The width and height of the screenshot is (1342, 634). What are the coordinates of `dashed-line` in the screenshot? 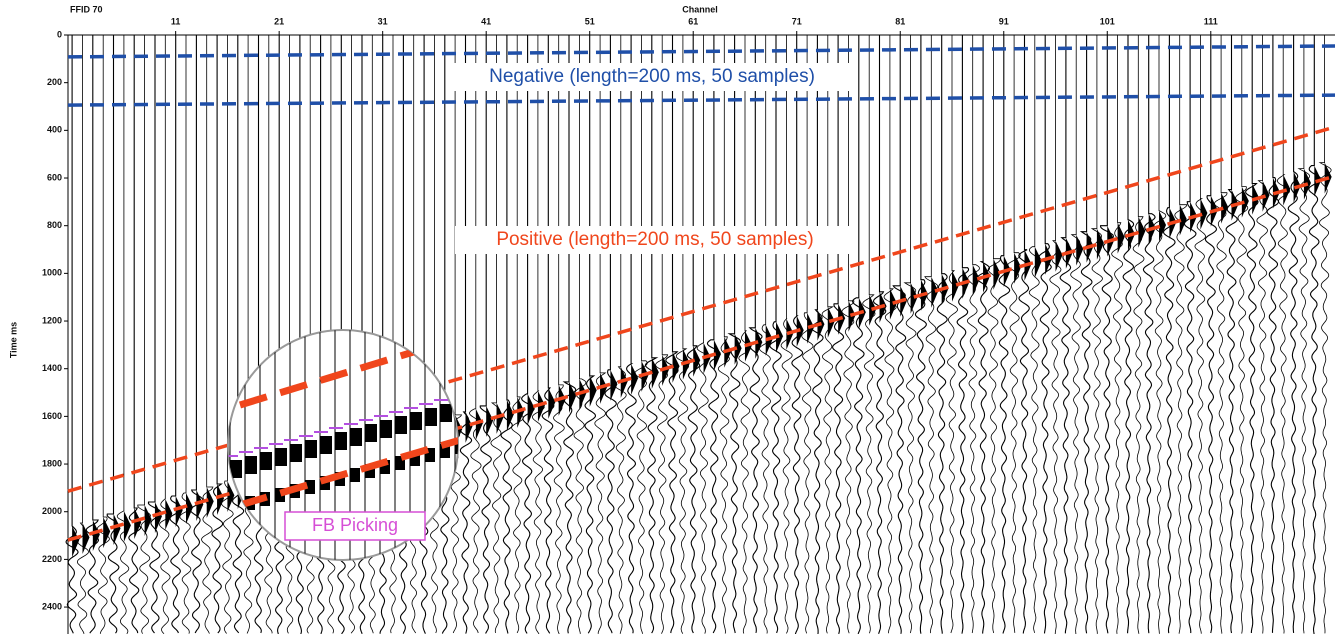 It's located at (701, 51).